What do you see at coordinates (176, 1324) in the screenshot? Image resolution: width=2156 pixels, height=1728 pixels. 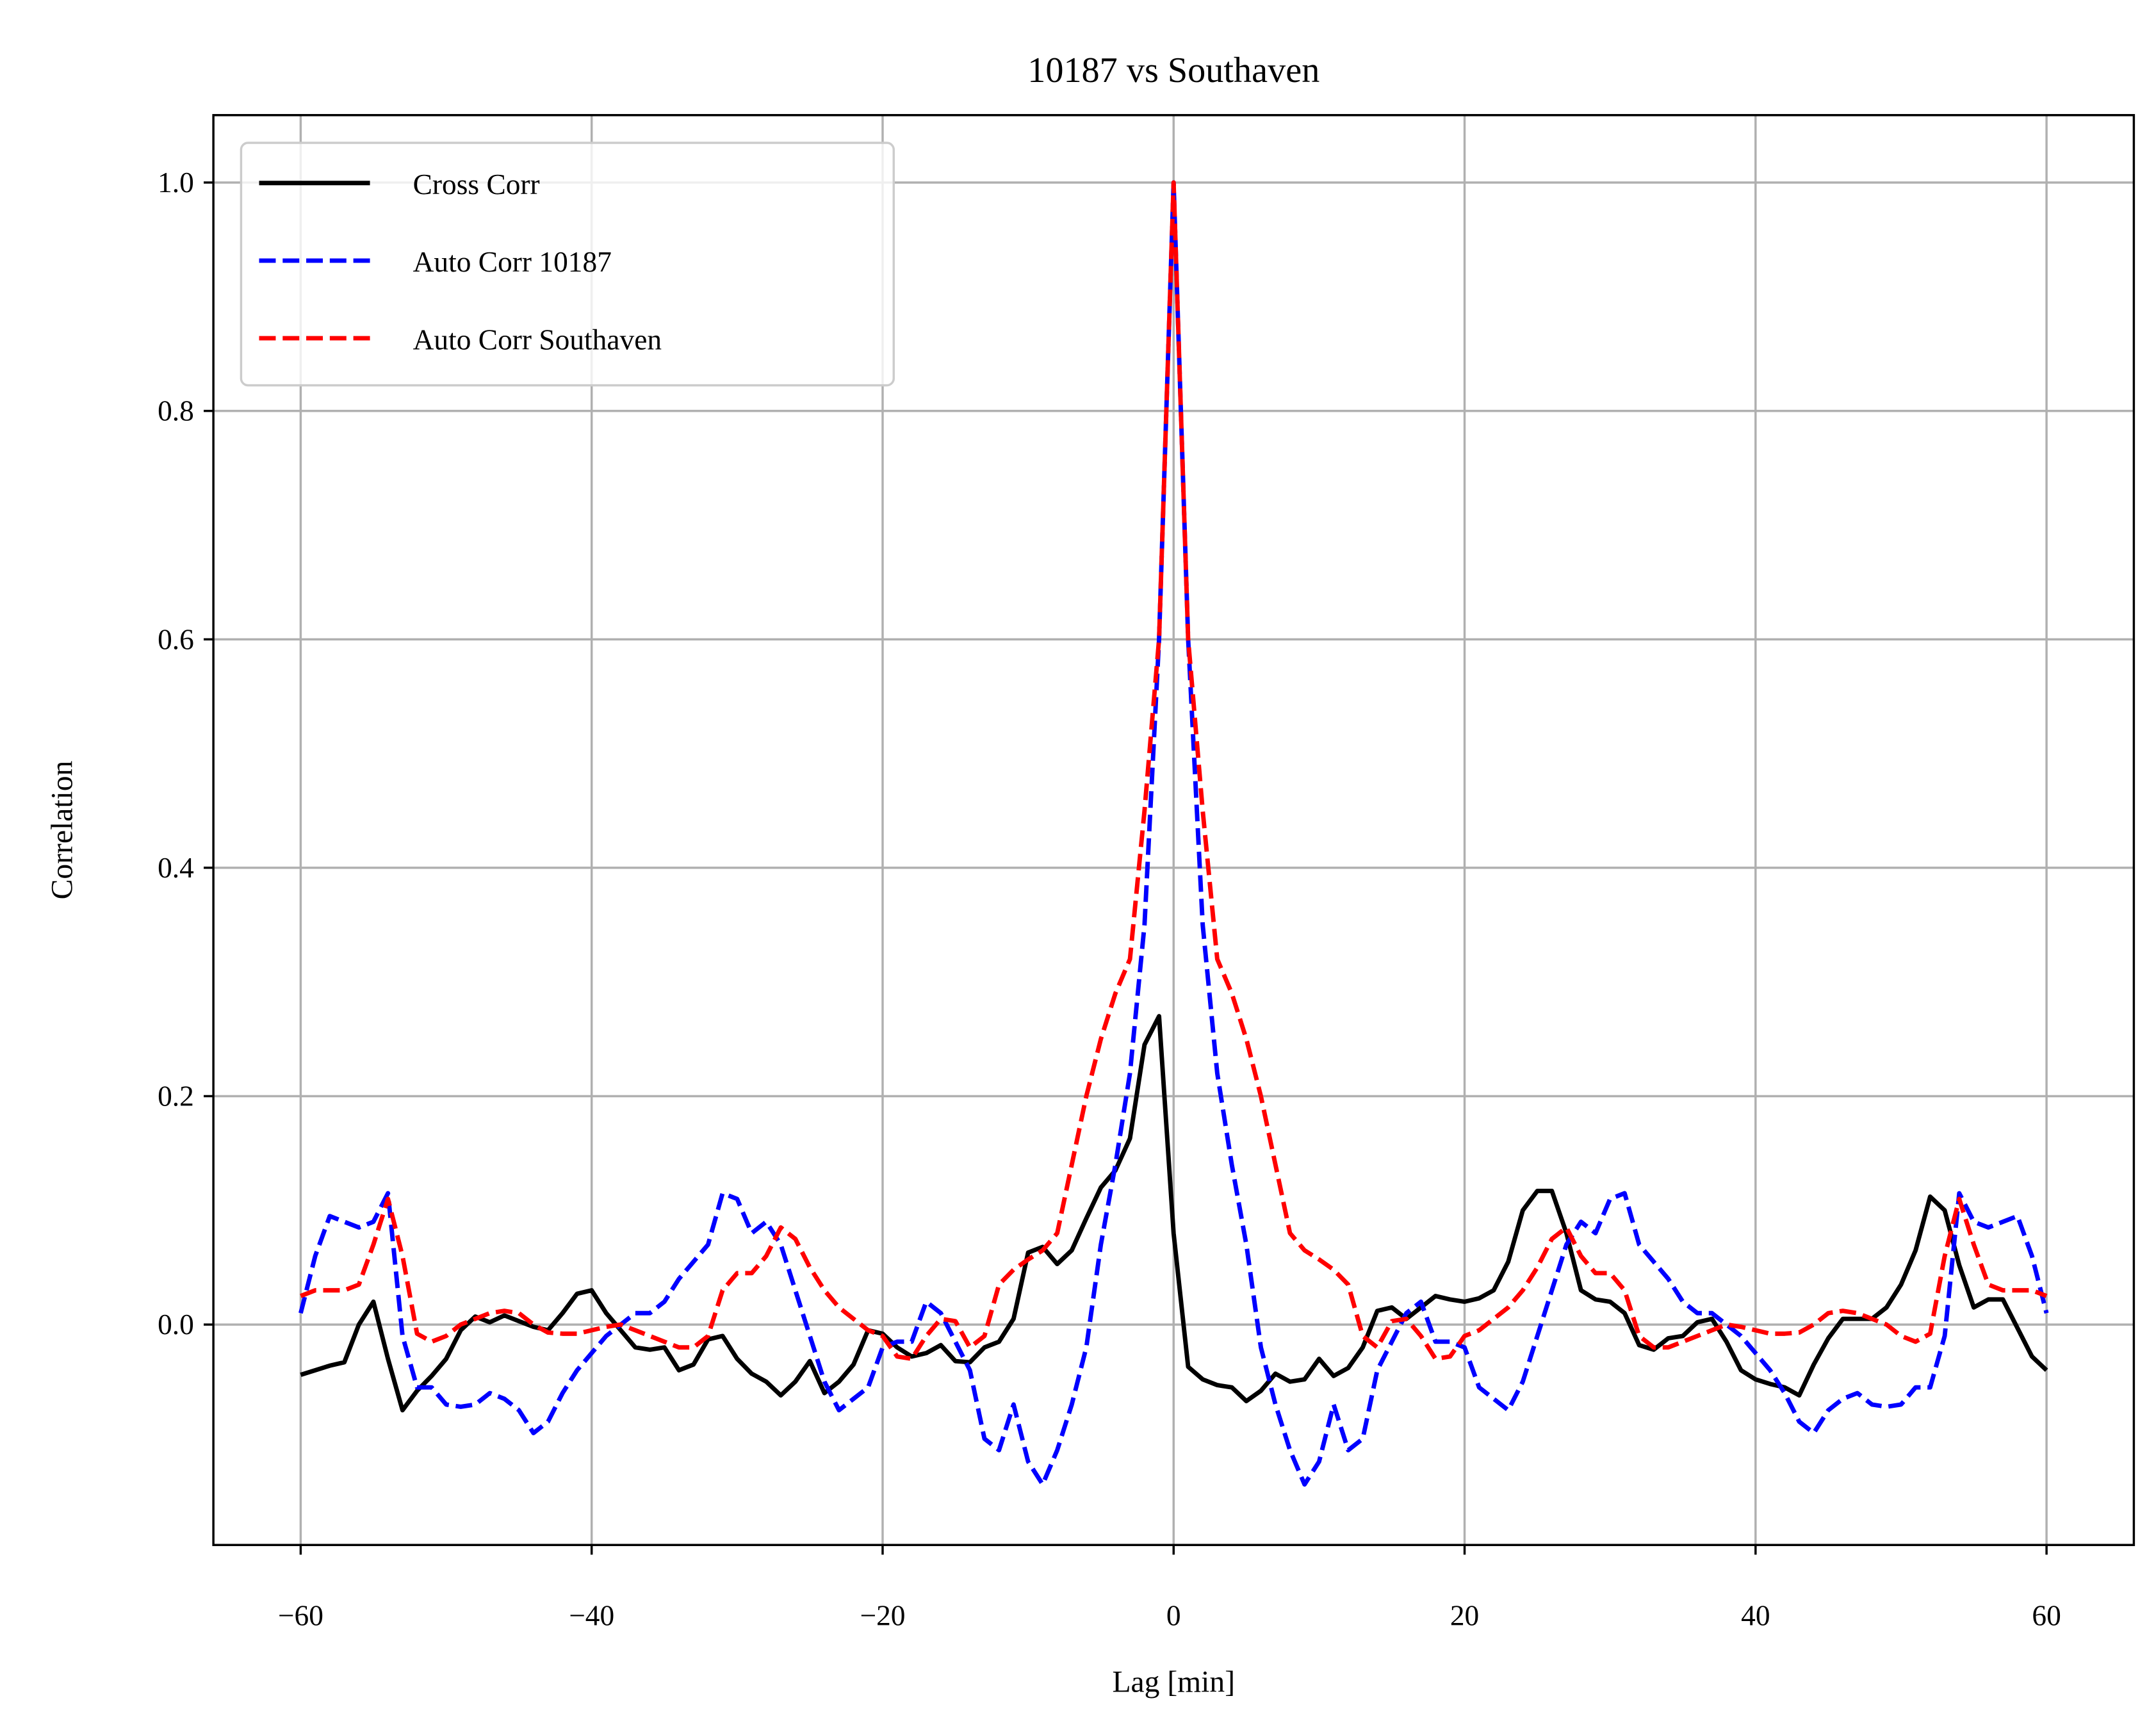 I see `y-tick-label: 0.0` at bounding box center [176, 1324].